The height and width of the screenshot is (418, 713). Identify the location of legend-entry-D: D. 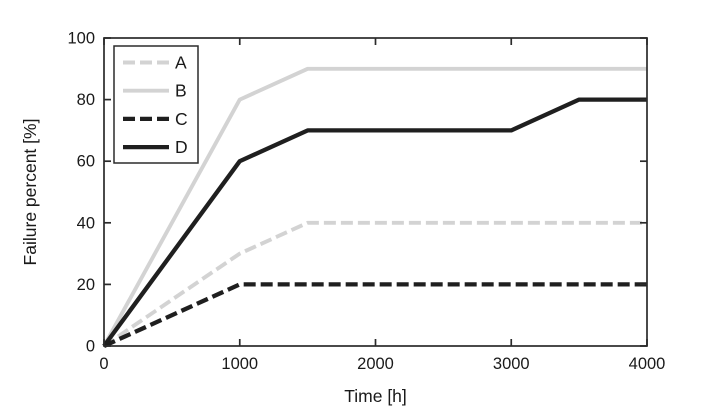
(155, 147).